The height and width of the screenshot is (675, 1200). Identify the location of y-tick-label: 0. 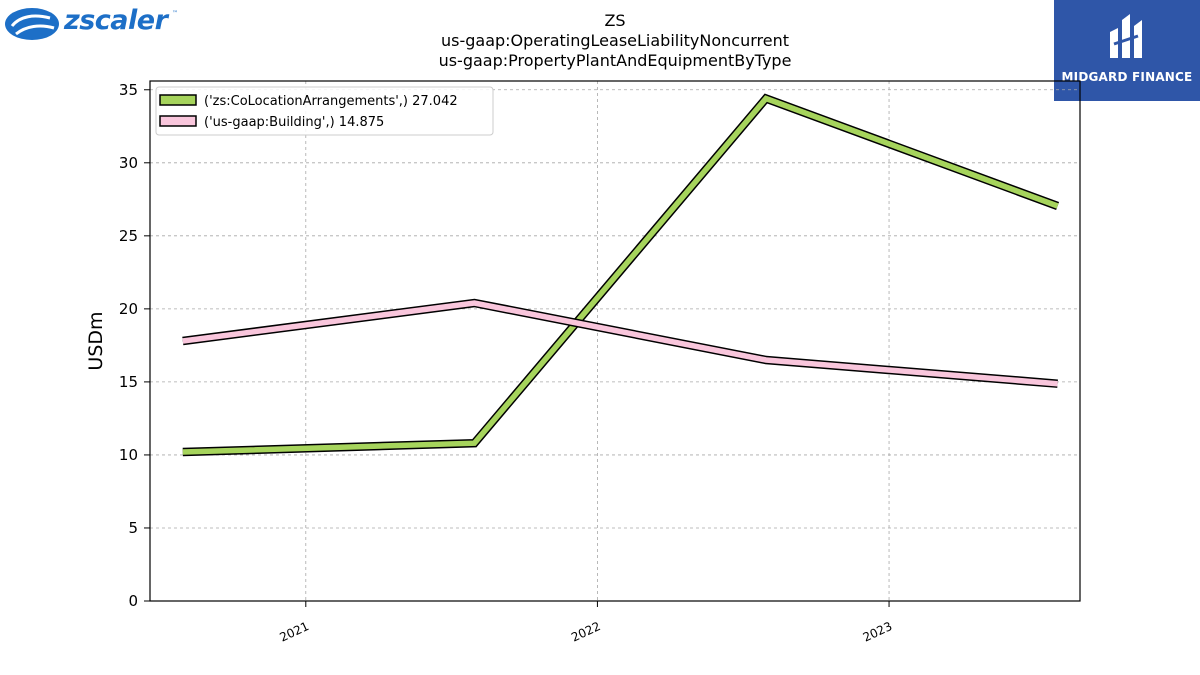
(133, 601).